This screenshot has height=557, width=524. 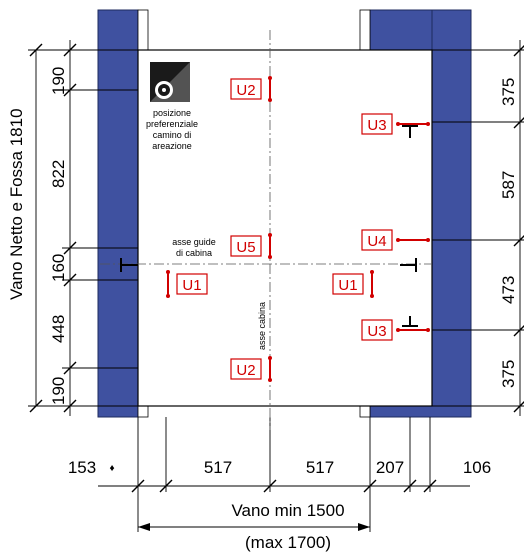 I want to click on left-dim-160: 160, so click(x=58, y=268).